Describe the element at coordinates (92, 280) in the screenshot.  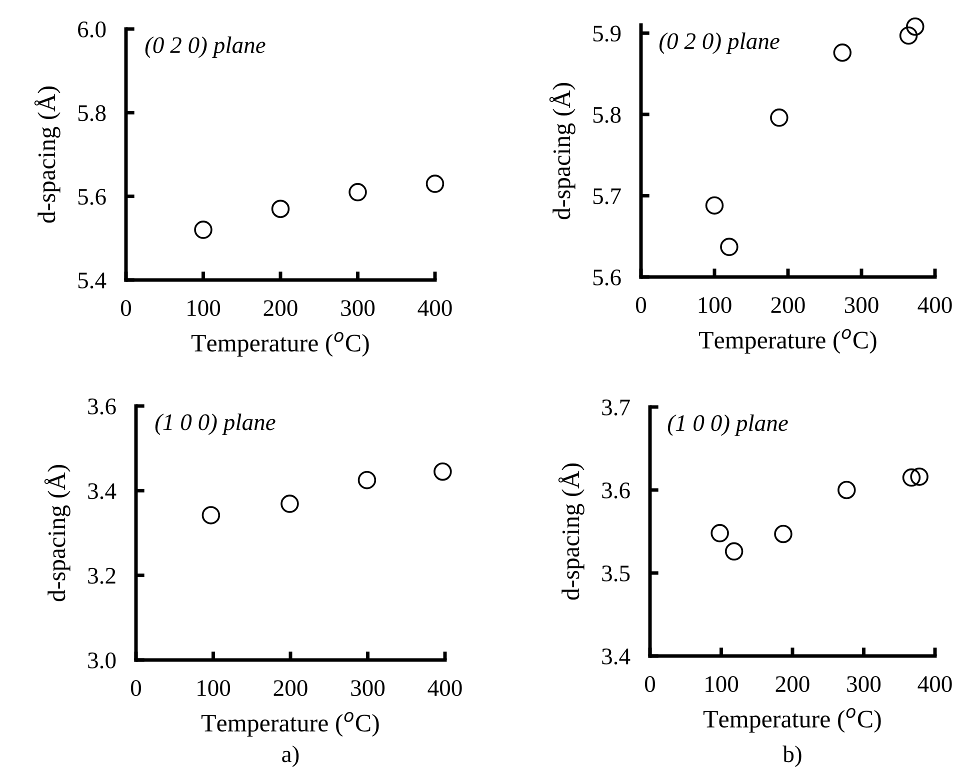
I see `y-tick-label: 5.4` at that location.